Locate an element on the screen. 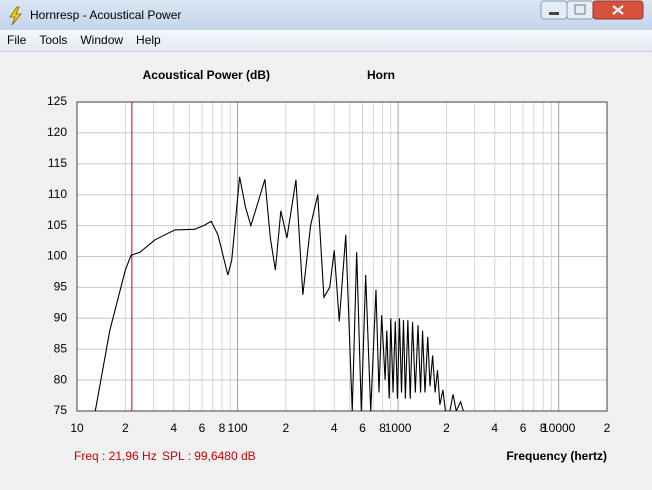 The image size is (652, 490). title-bar: Hornresp - Acoustical Power is located at coordinates (326, 15).